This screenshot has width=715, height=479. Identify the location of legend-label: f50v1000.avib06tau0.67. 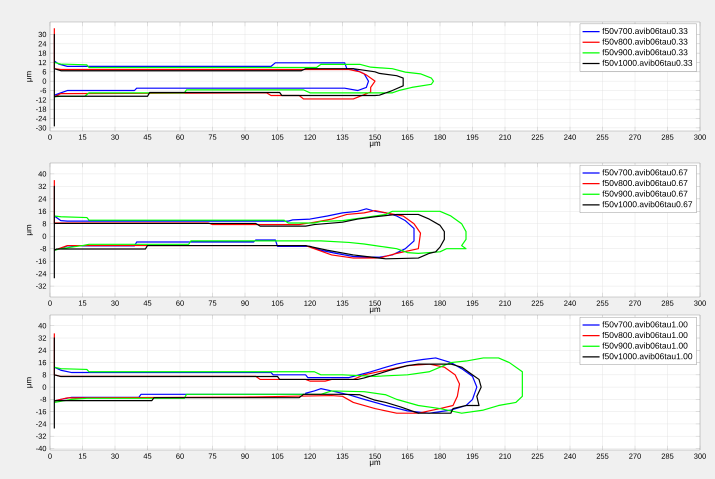
(647, 204).